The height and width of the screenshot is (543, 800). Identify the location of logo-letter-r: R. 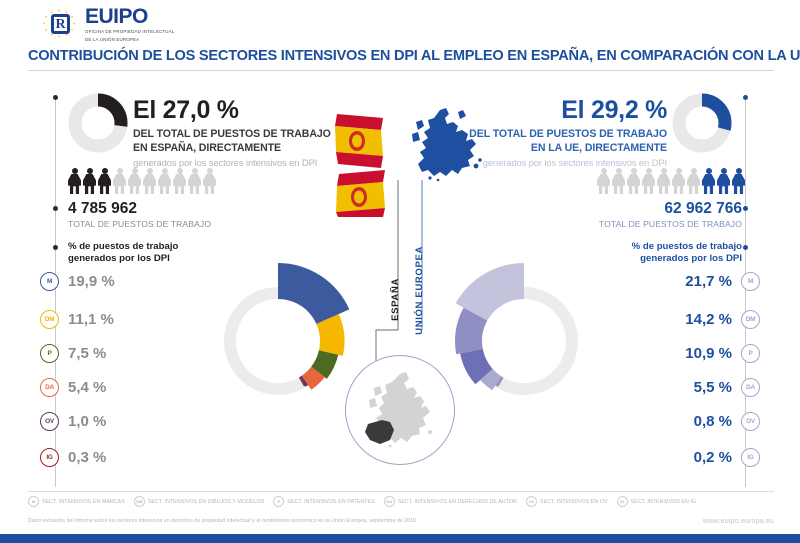
(60, 24).